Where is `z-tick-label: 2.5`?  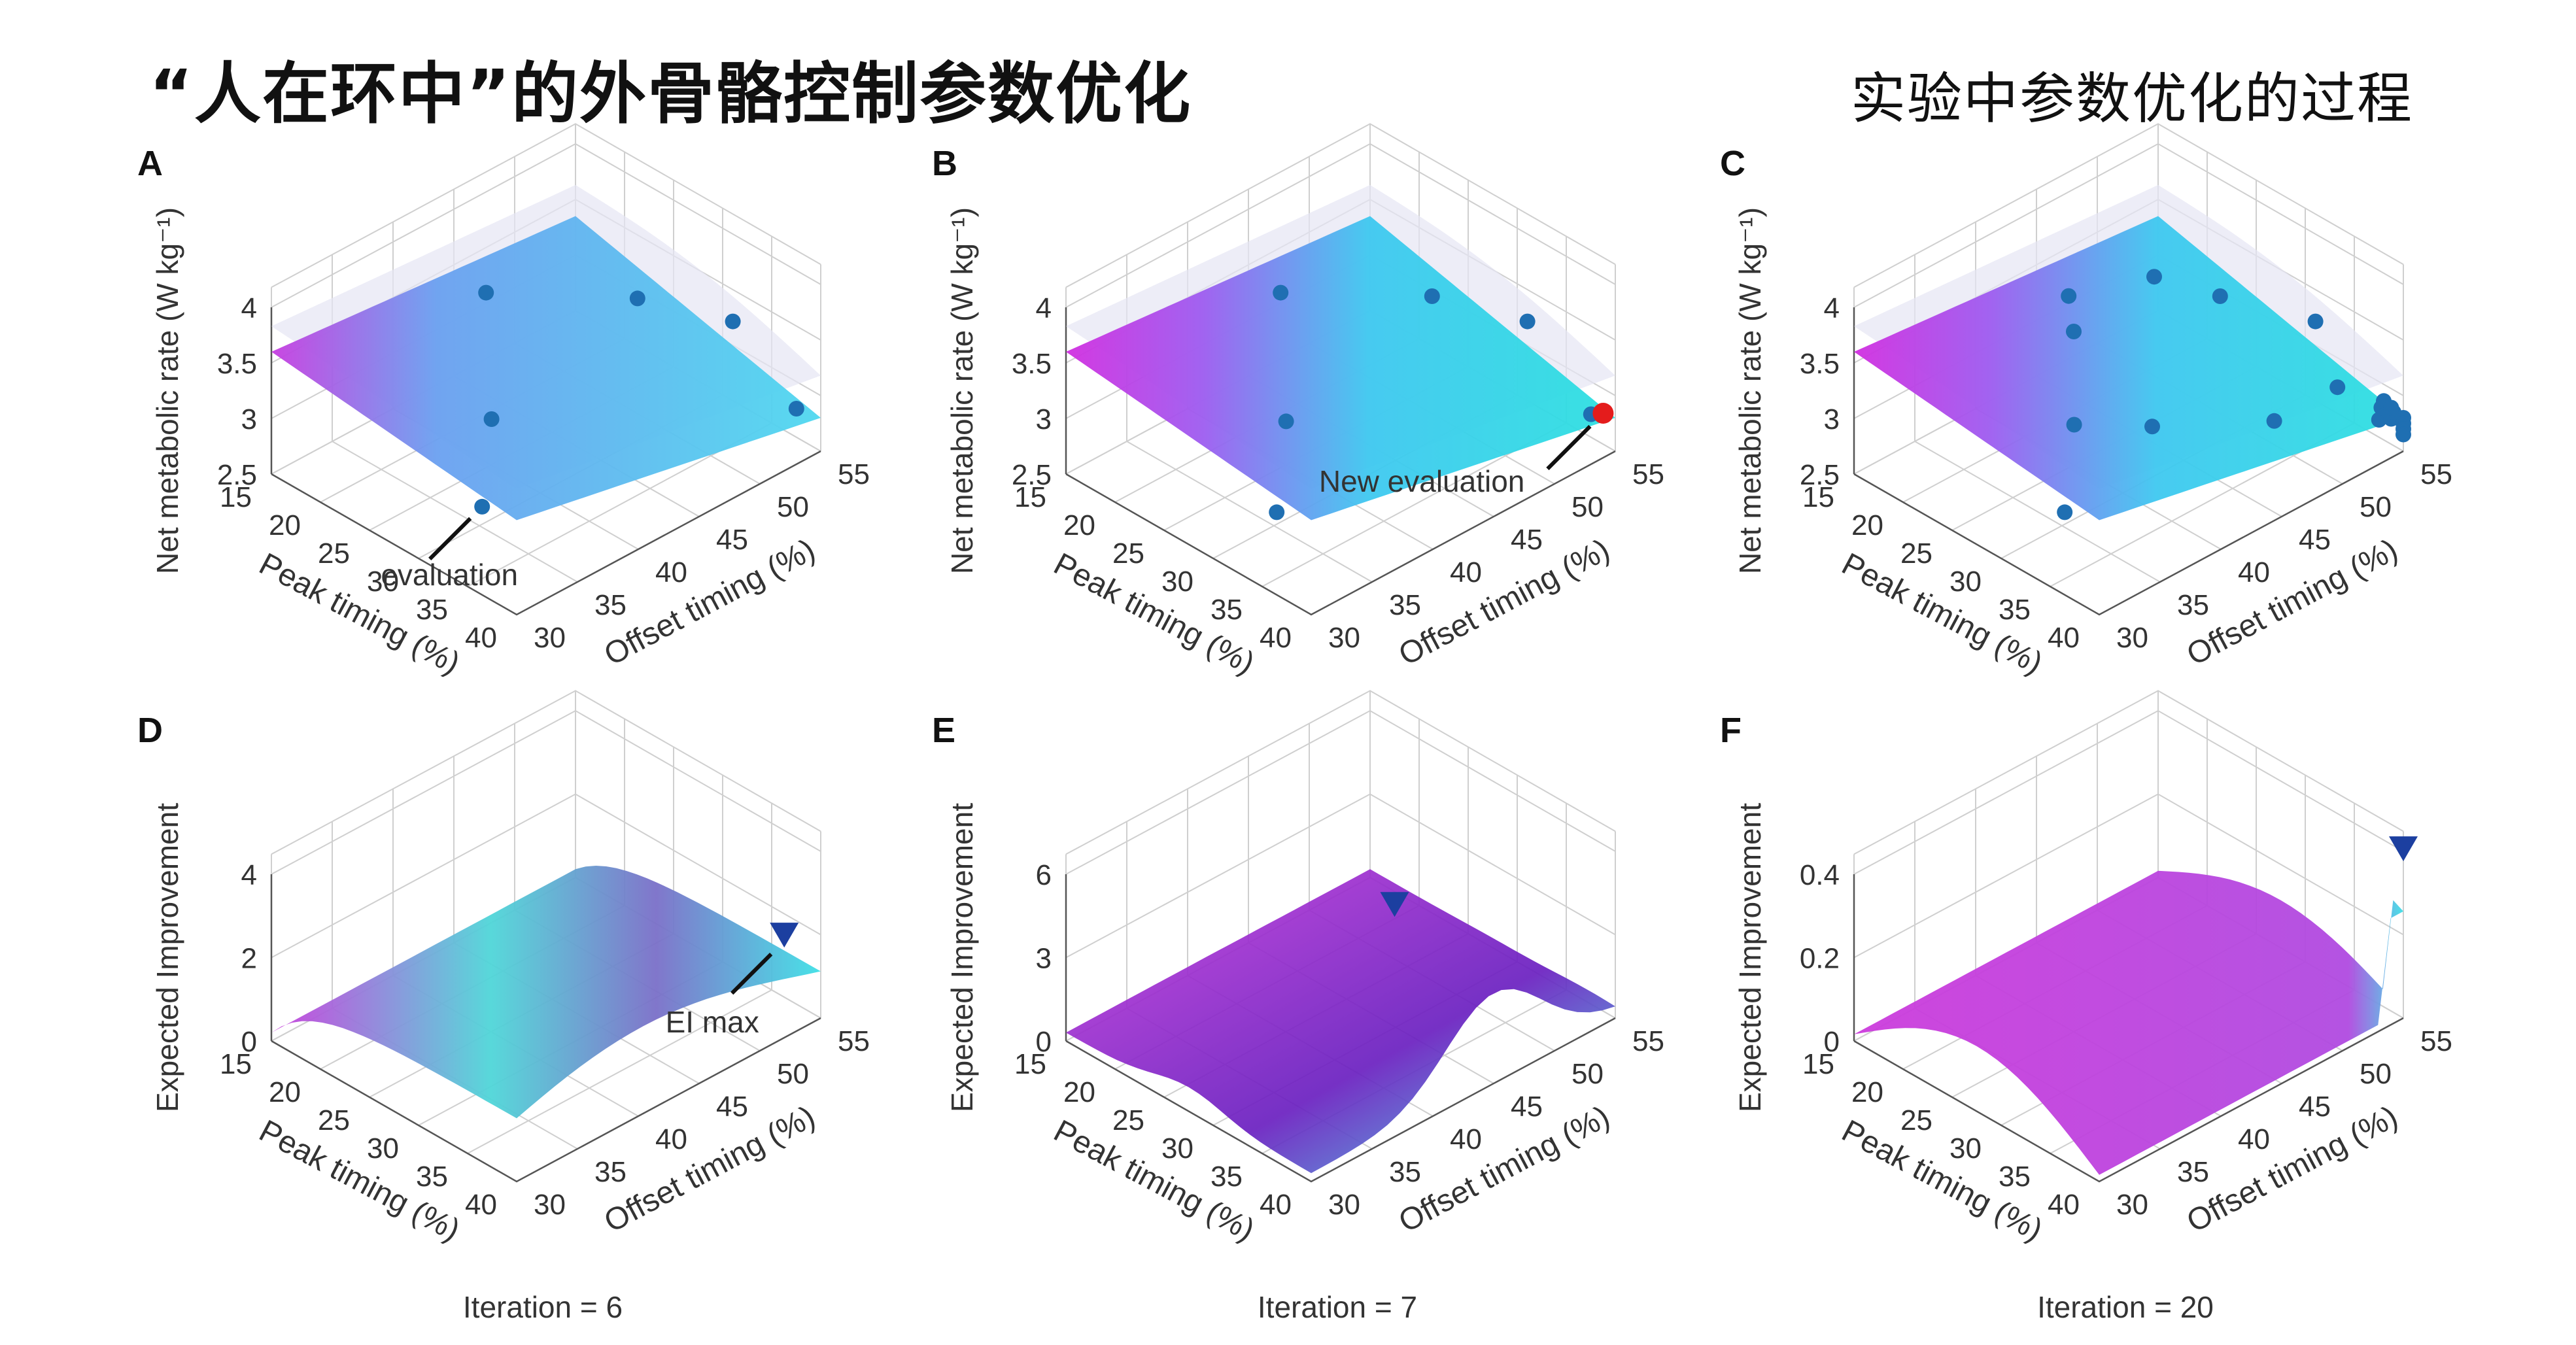
z-tick-label: 2.5 is located at coordinates (237, 475).